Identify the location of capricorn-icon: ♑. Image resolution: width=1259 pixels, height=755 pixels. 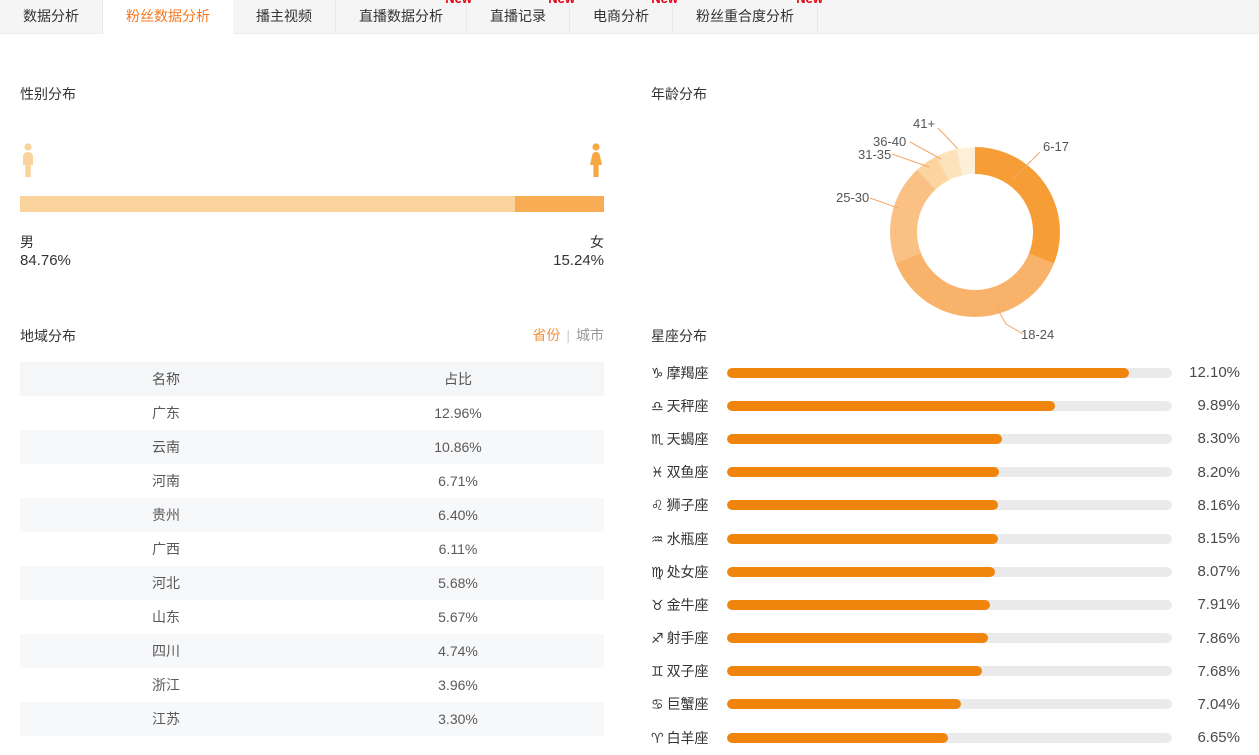
(657, 373).